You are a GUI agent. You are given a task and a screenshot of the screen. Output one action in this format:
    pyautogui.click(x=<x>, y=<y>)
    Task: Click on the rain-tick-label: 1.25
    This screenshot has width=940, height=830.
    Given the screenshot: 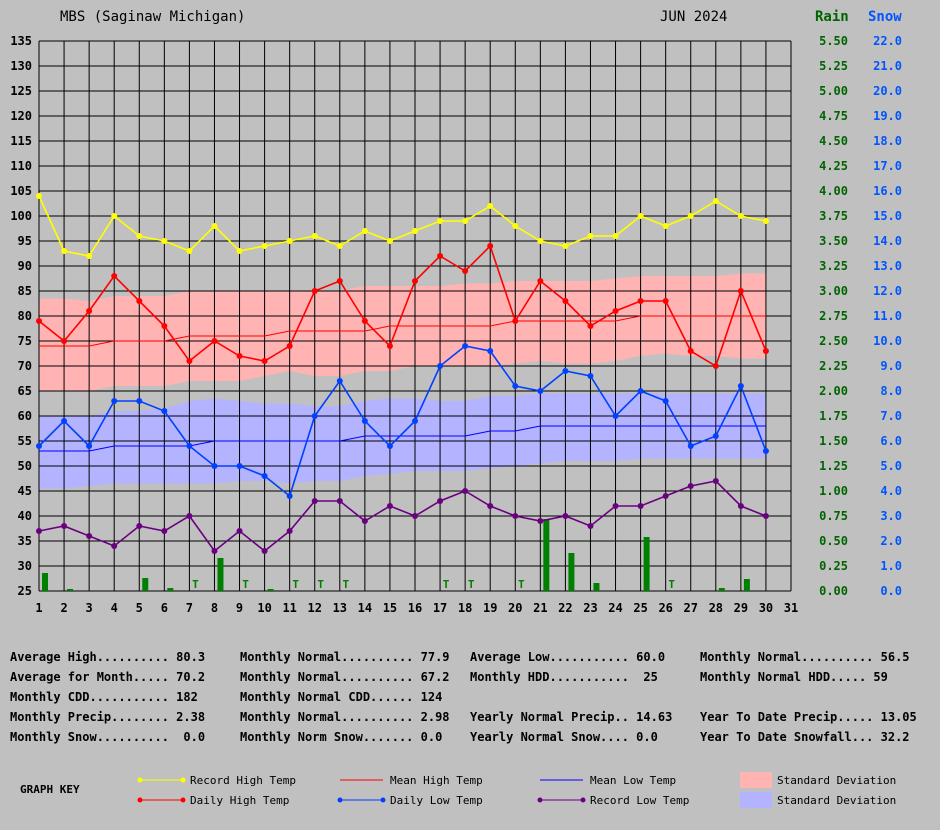 What is the action you would take?
    pyautogui.click(x=833, y=466)
    